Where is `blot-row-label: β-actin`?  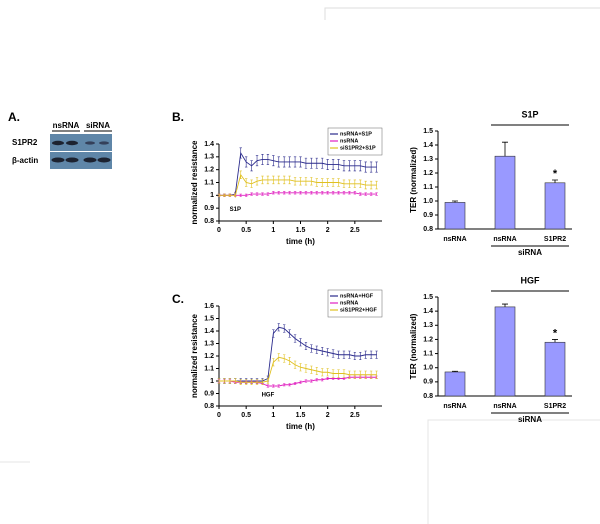 blot-row-label: β-actin is located at coordinates (25, 160).